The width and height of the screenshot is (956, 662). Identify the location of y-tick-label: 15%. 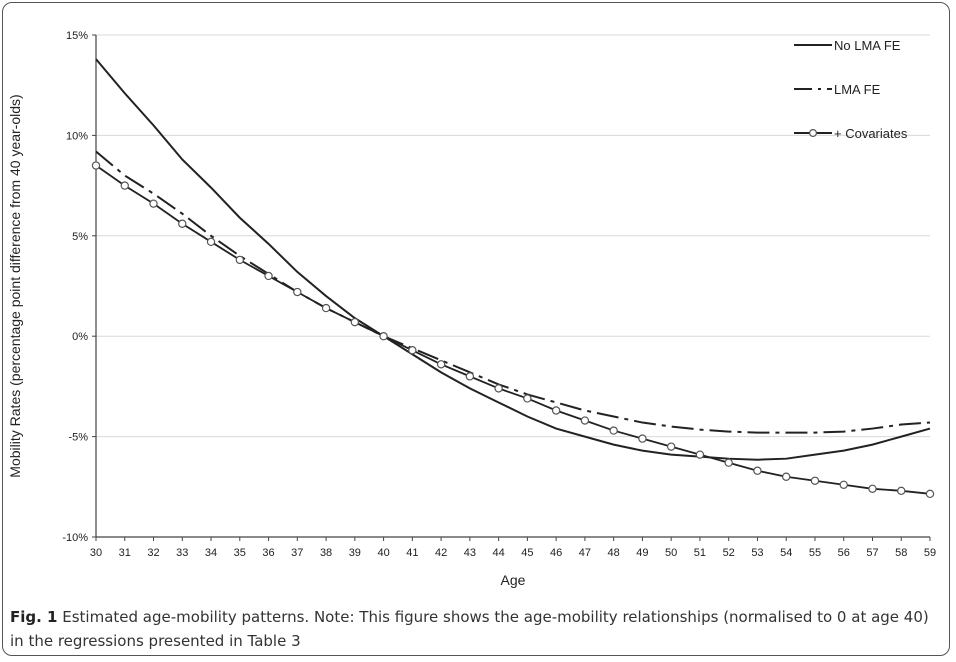
(77, 36).